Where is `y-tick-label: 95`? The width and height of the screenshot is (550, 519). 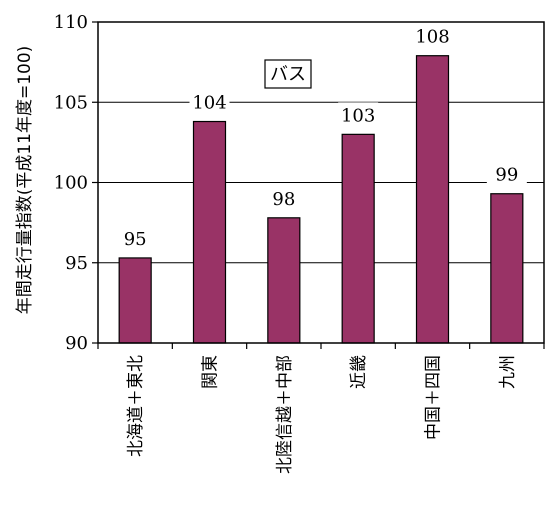 y-tick-label: 95 is located at coordinates (76, 263).